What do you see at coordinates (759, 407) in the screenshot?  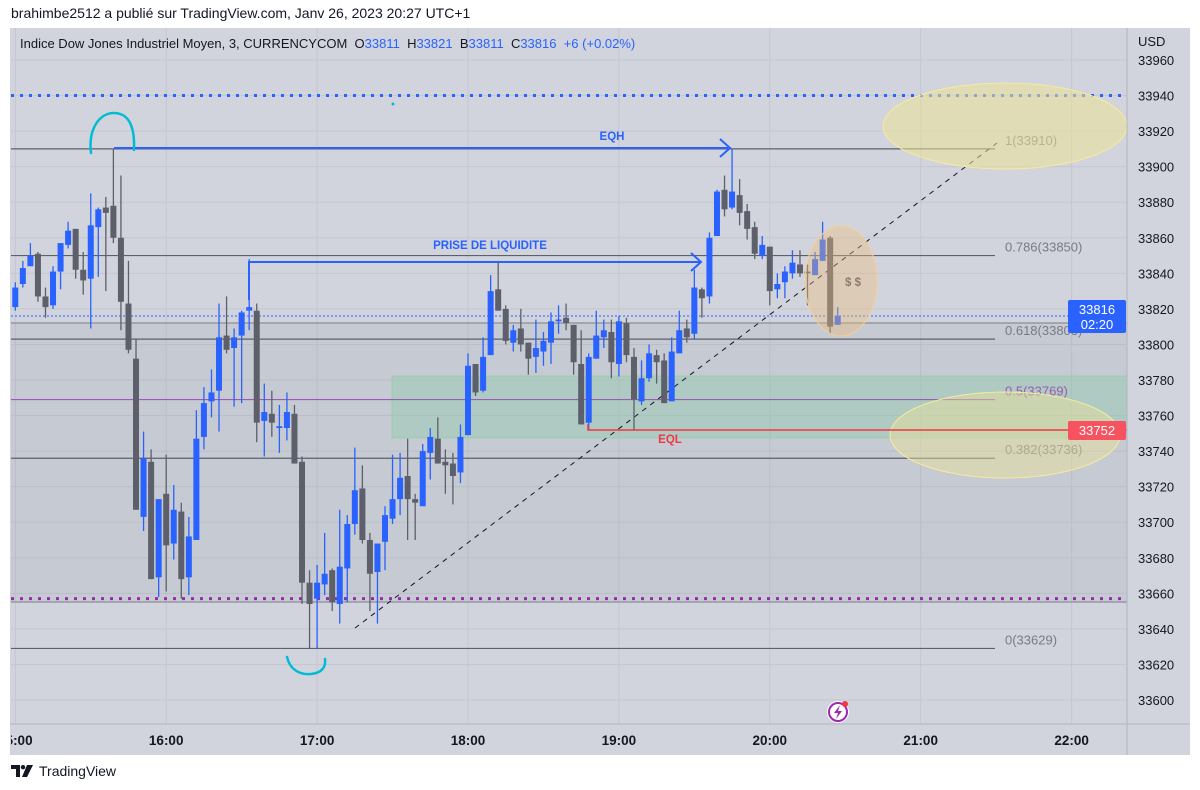 I see `demand-zone-rectangle` at bounding box center [759, 407].